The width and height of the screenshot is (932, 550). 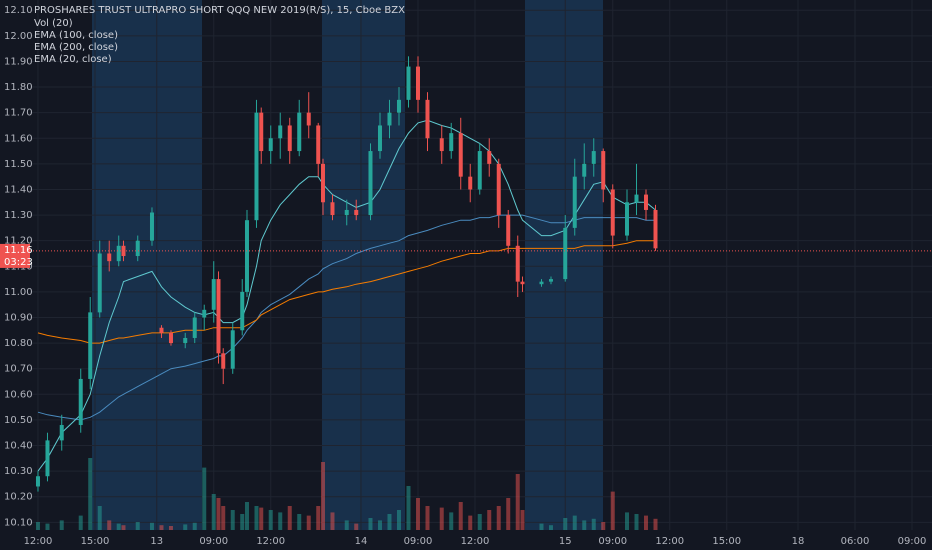 What do you see at coordinates (565, 541) in the screenshot?
I see `x-tick-label: 15` at bounding box center [565, 541].